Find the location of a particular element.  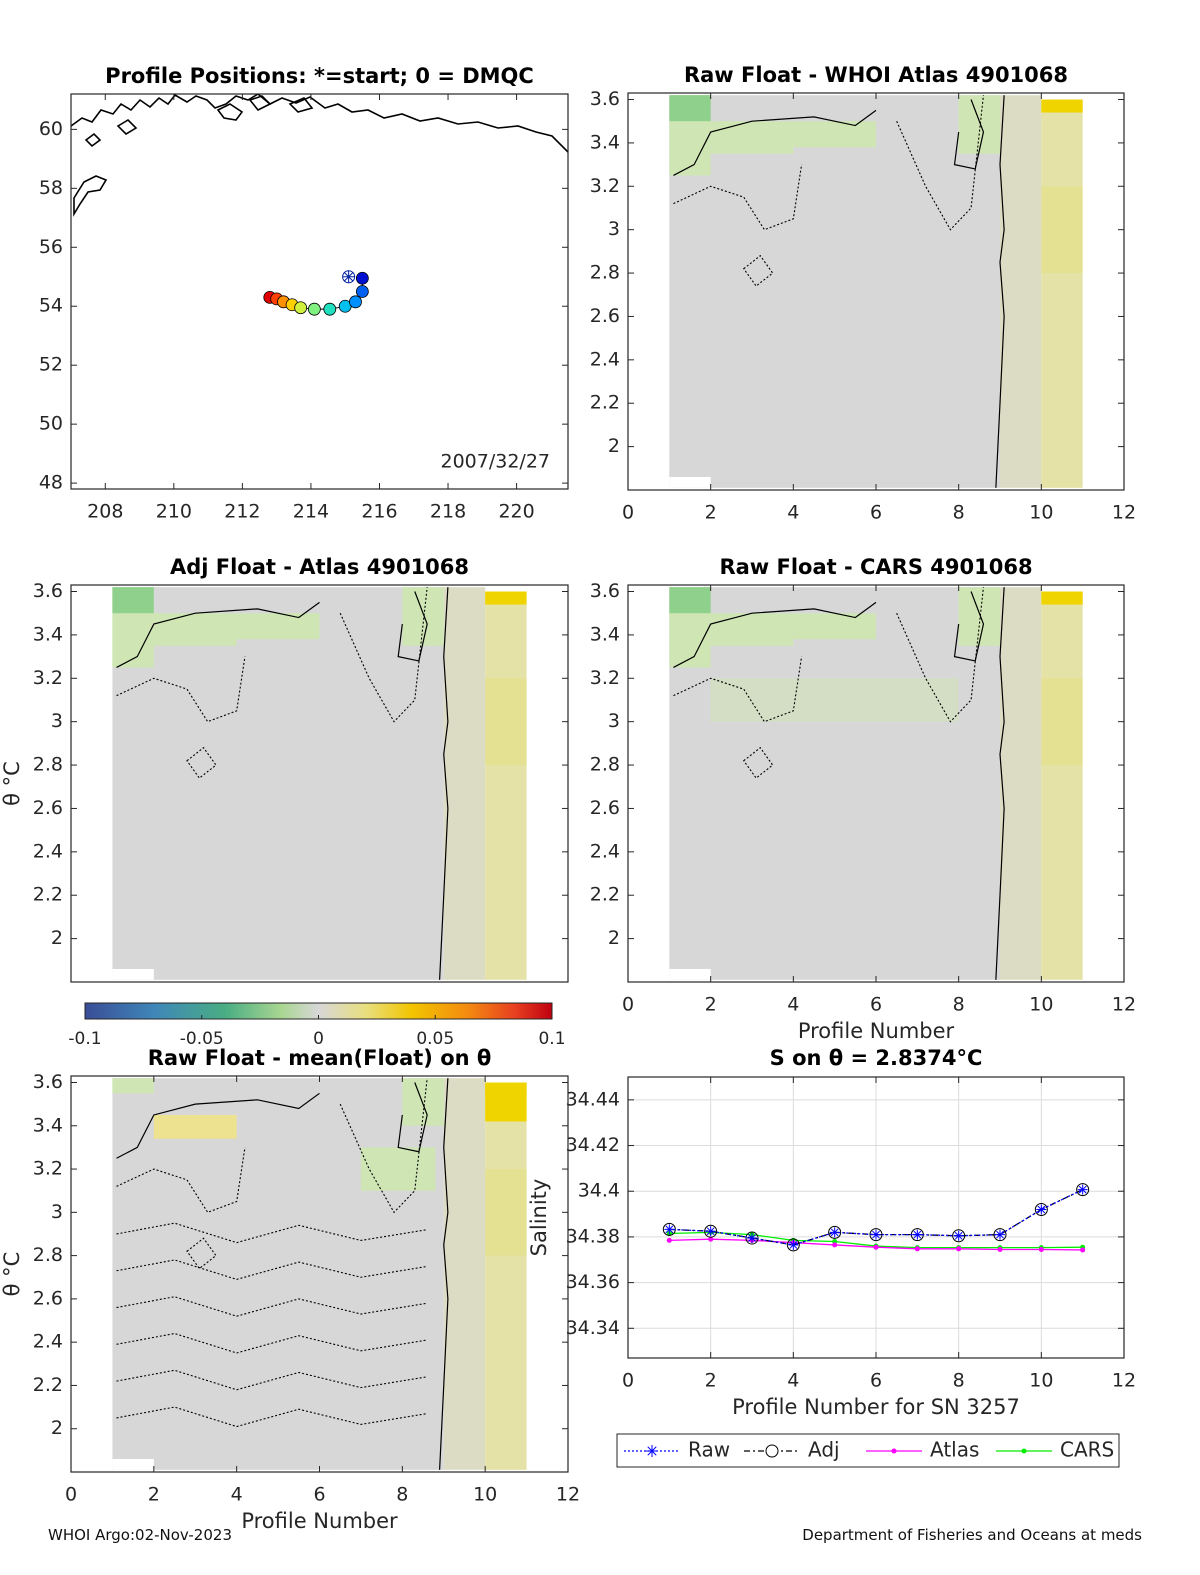

y-tick-label: 58 is located at coordinates (51, 188).